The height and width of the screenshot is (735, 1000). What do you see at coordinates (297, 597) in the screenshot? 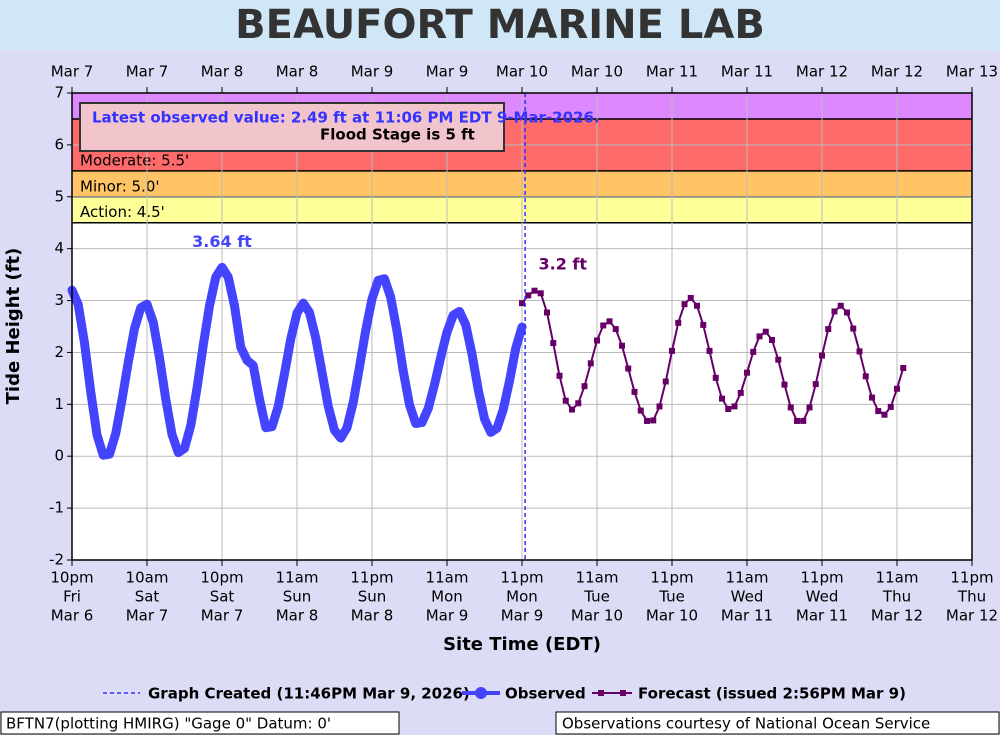
I see `x-tick-label: Sun` at bounding box center [297, 597].